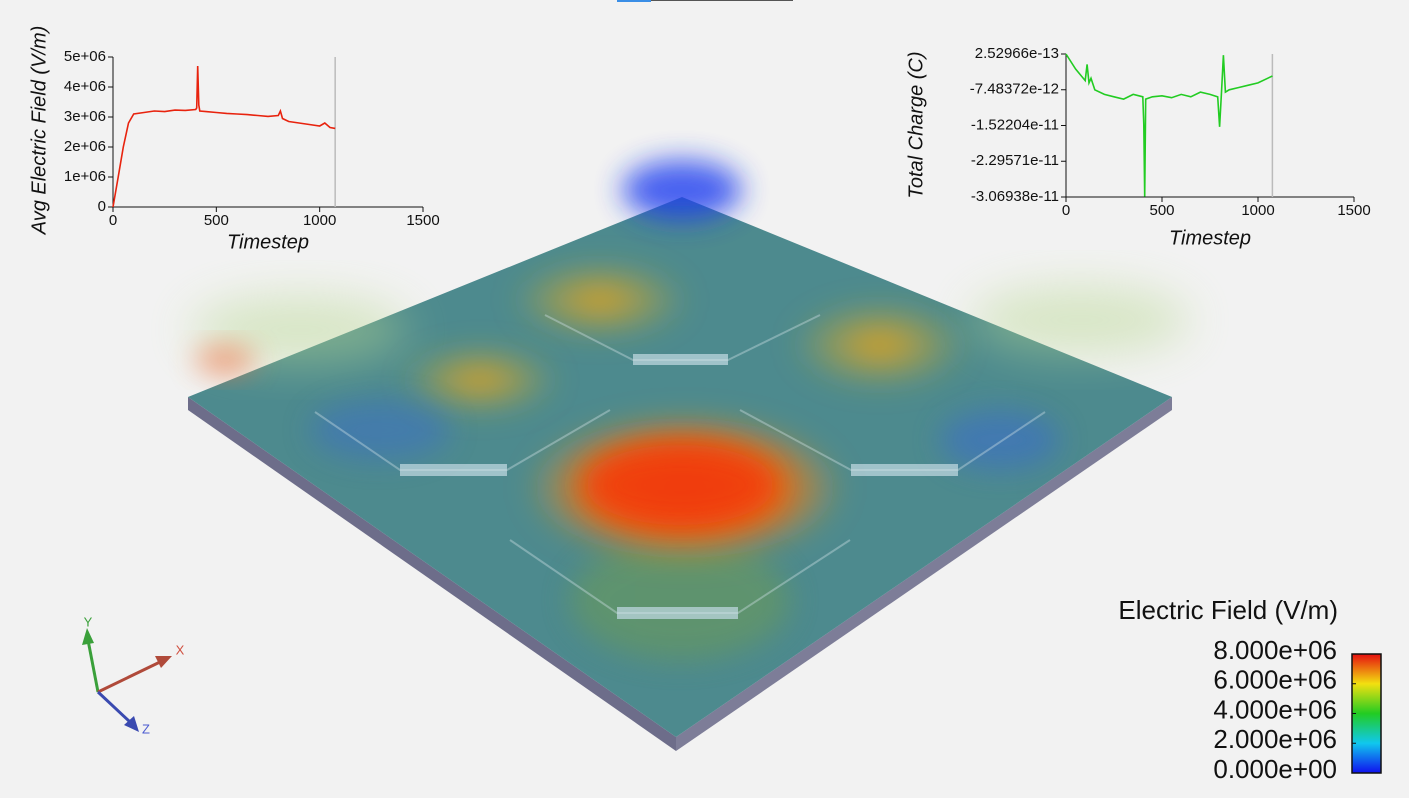 This screenshot has width=1409, height=798. I want to click on y-tick-label: -2.29571e-11, so click(1015, 160).